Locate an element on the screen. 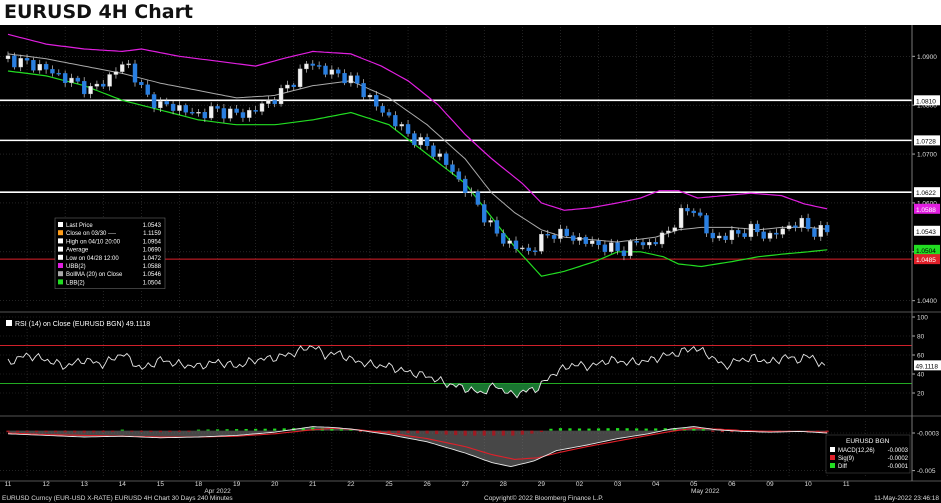  rsi-tick-label: 80 is located at coordinates (921, 337).